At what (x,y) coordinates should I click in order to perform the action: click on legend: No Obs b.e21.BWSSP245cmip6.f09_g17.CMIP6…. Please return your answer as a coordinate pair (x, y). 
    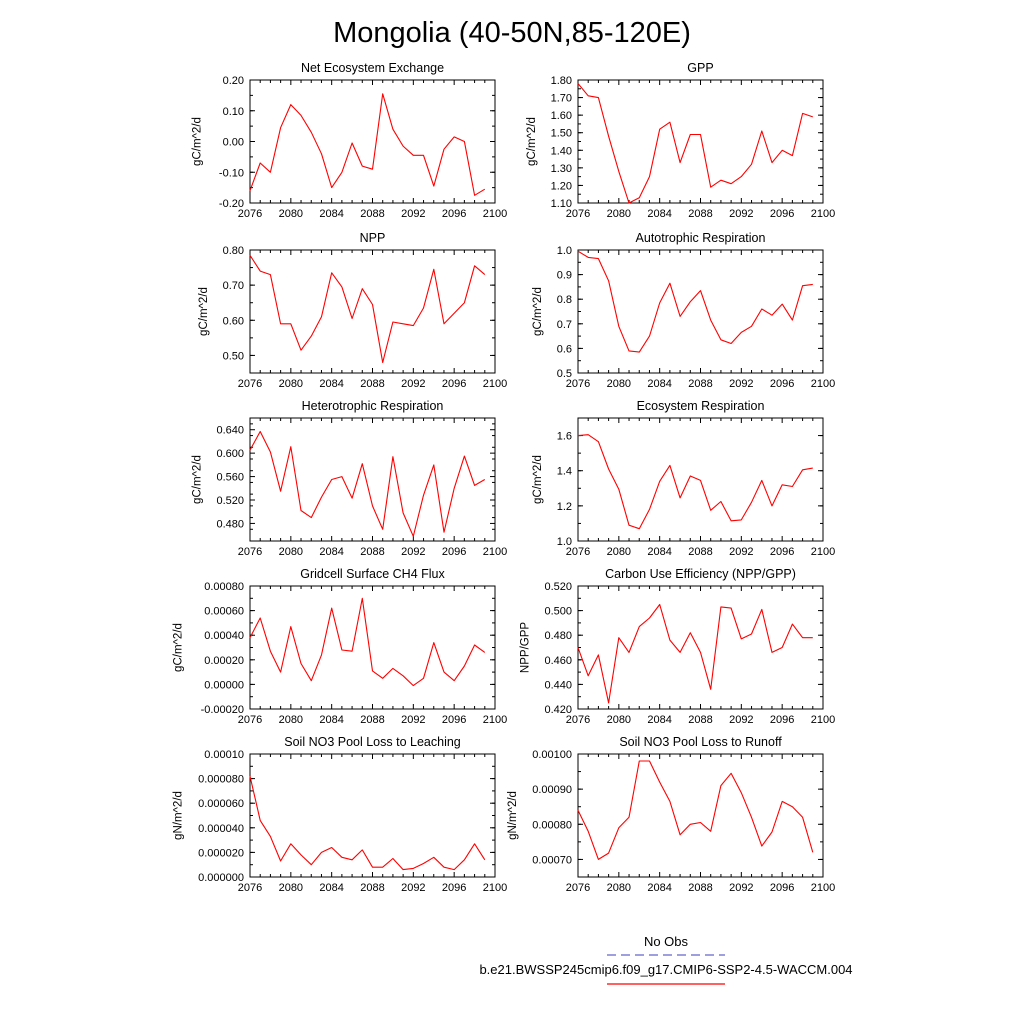
    Looking at the image, I should click on (666, 959).